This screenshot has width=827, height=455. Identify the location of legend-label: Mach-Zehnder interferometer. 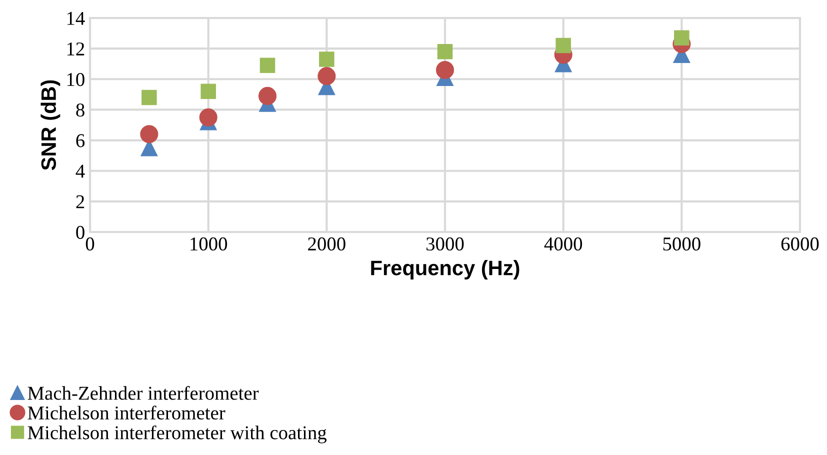
(143, 393).